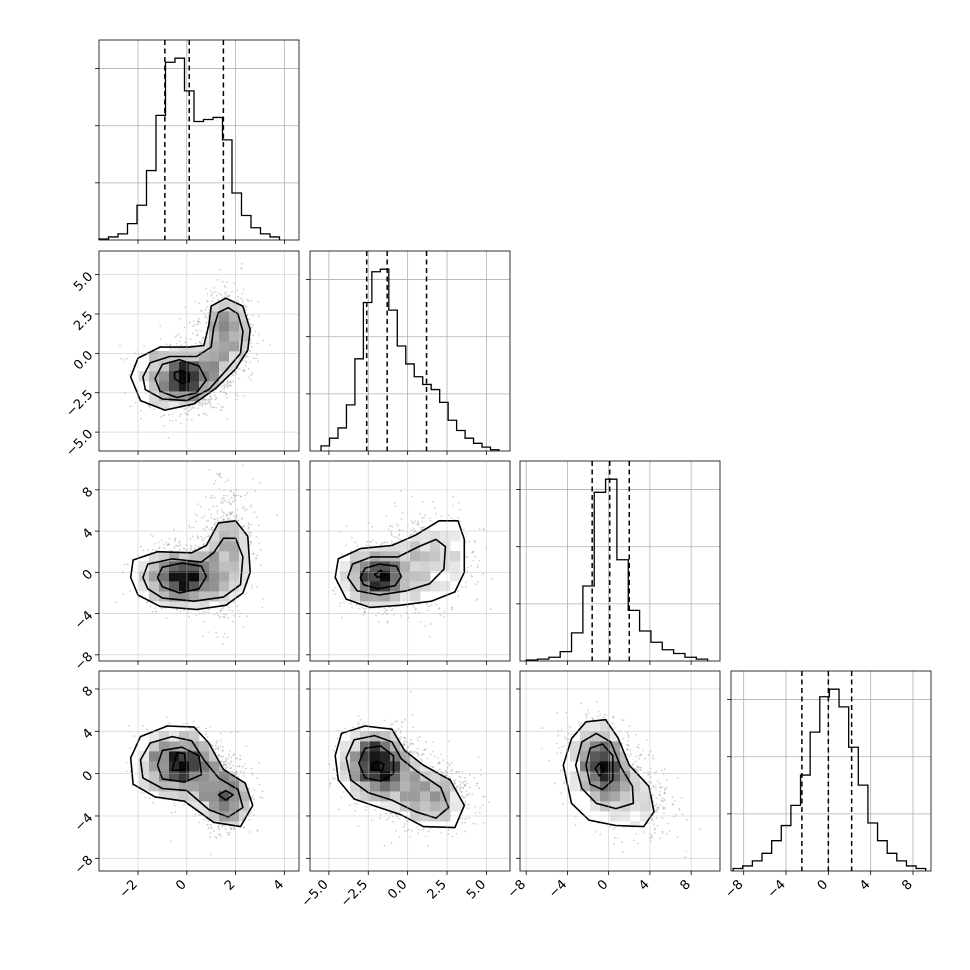 This screenshot has width=970, height=970. Describe the element at coordinates (88, 776) in the screenshot. I see `y-tick-label-p3-2: 0` at that location.